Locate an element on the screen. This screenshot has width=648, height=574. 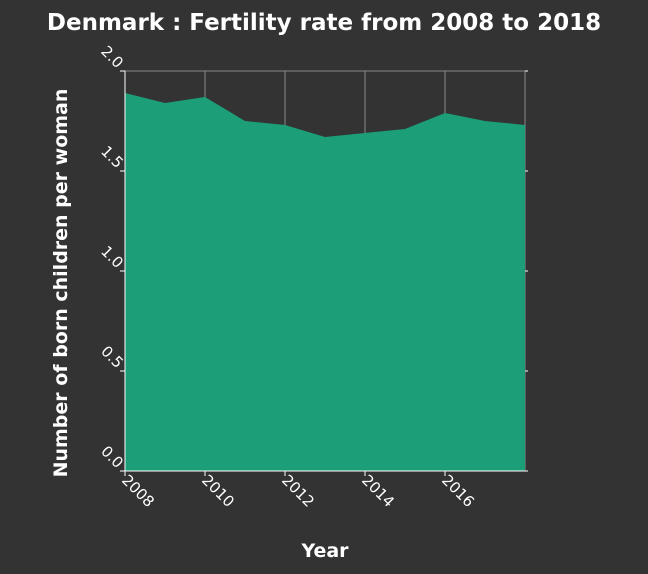
x-axis-label: Year is located at coordinates (324, 551).